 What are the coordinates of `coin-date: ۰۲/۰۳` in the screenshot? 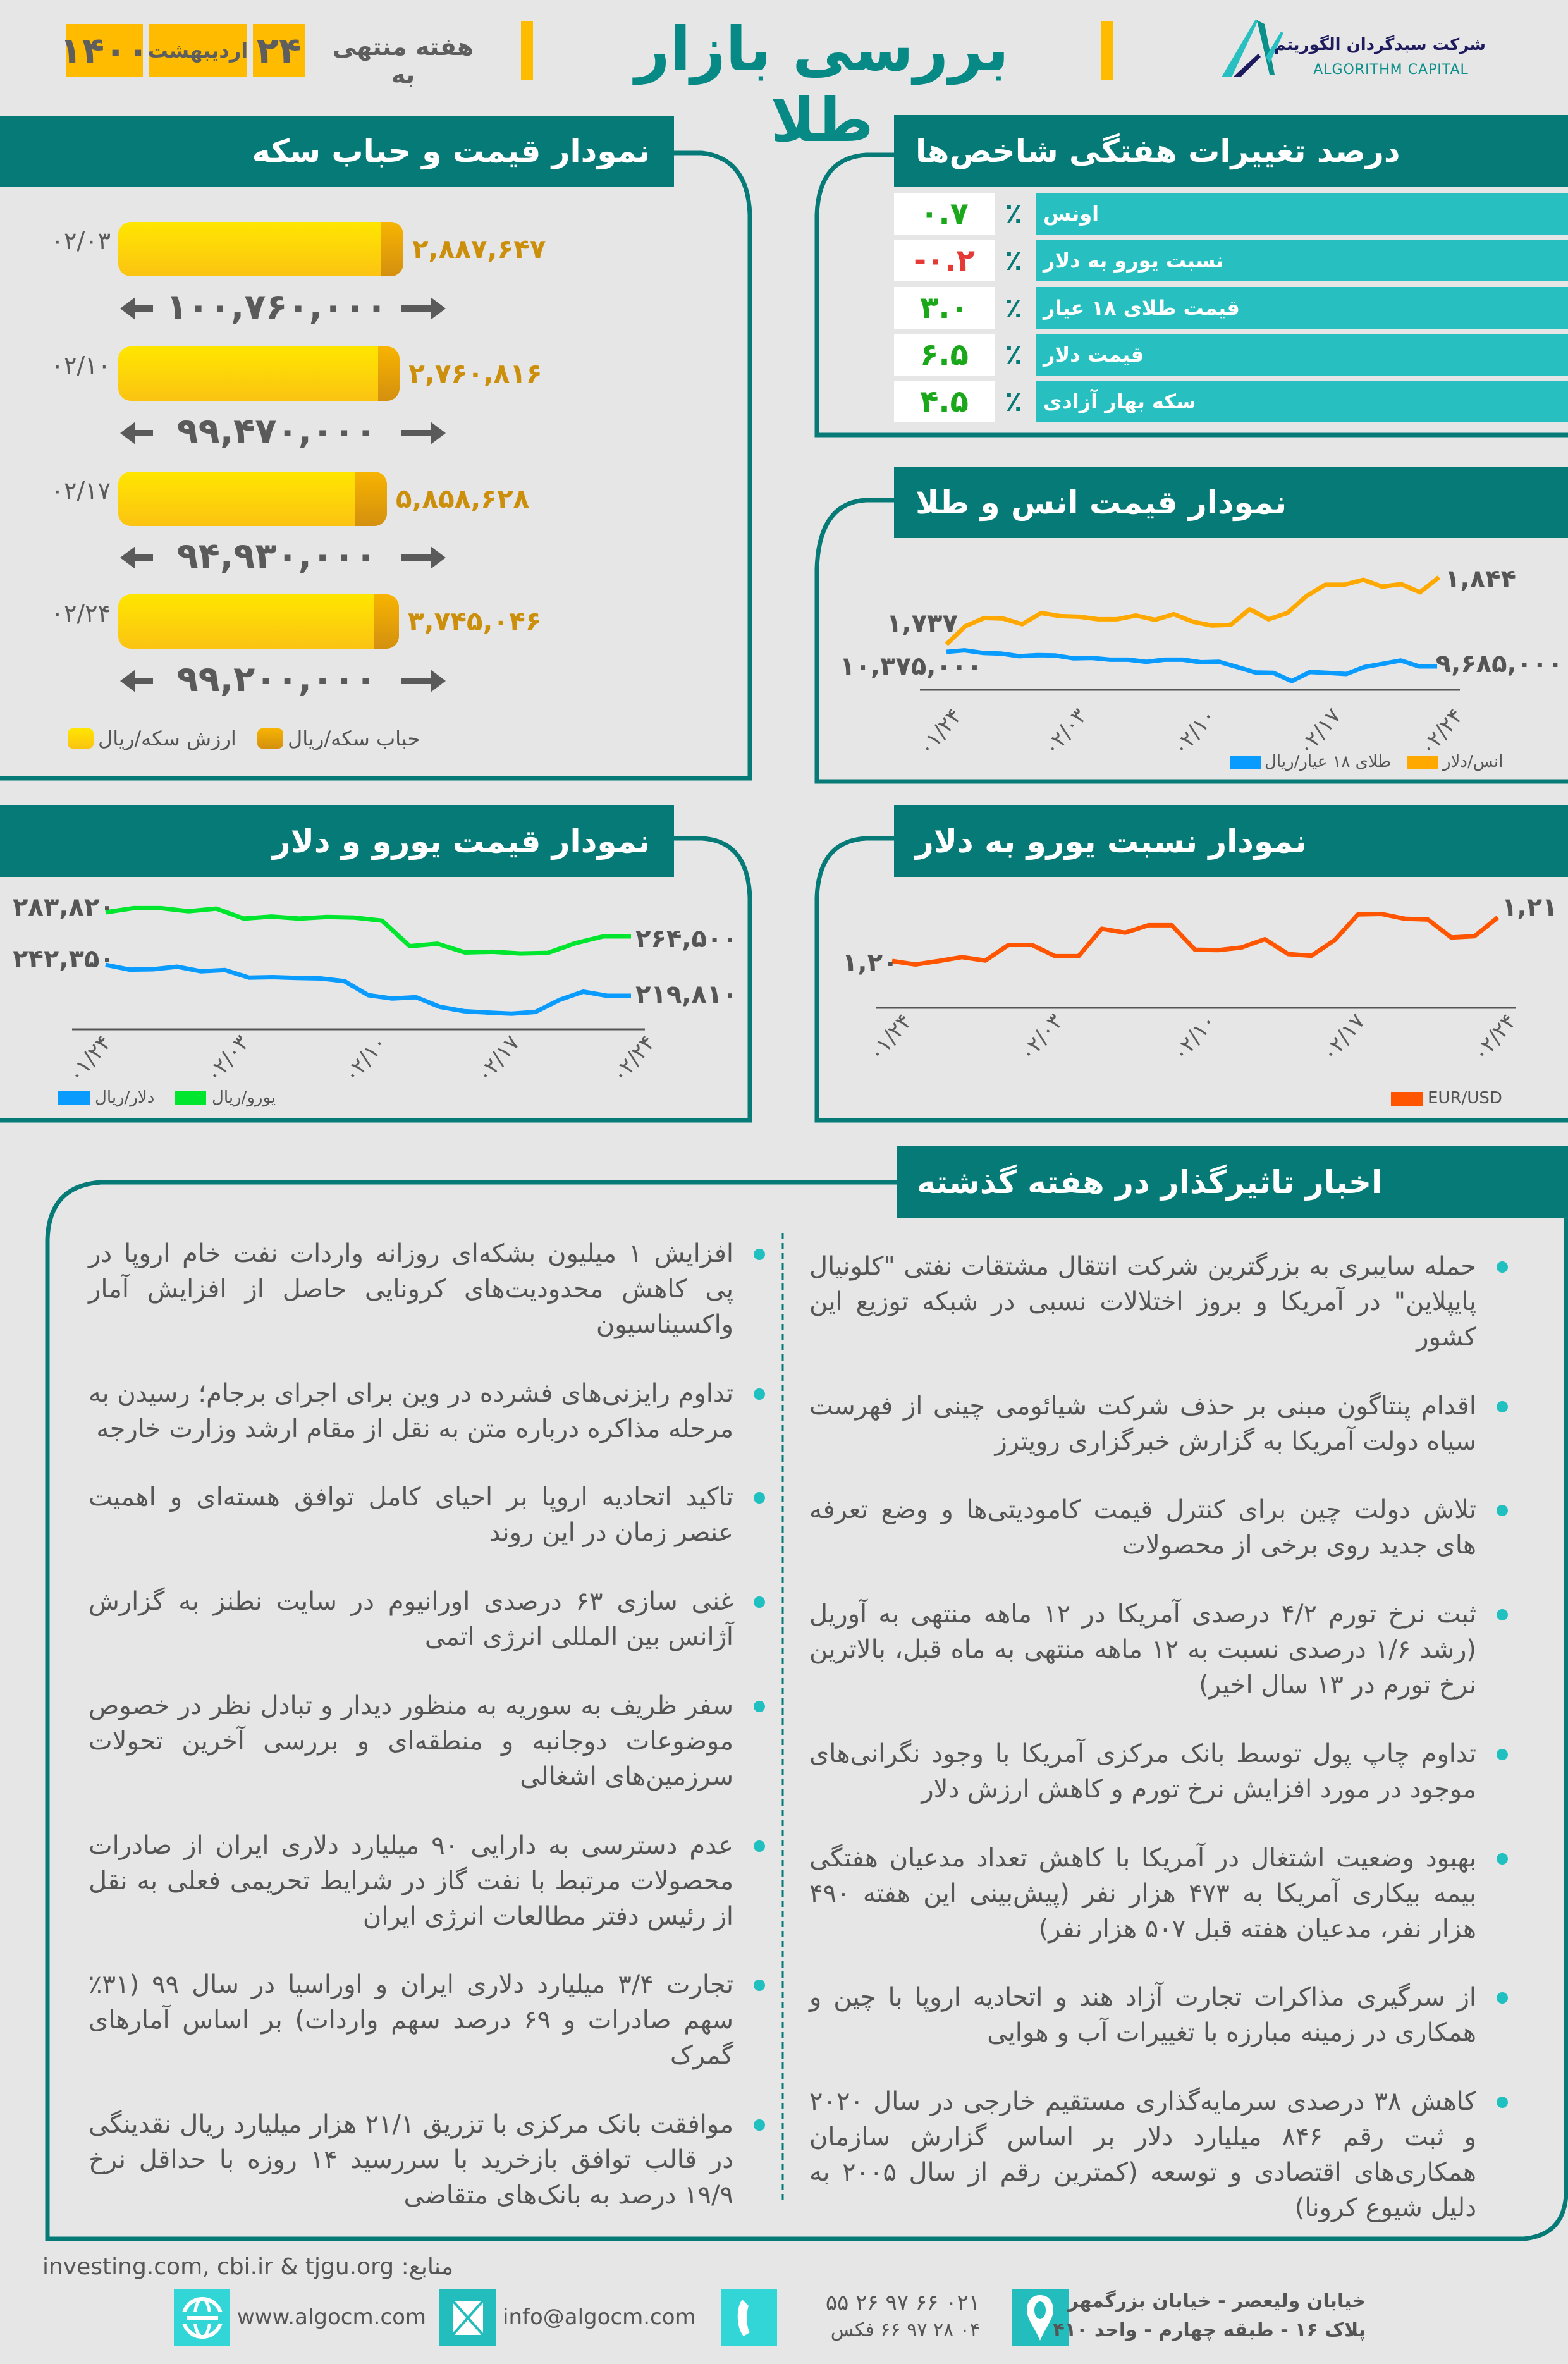 It's located at (81, 241).